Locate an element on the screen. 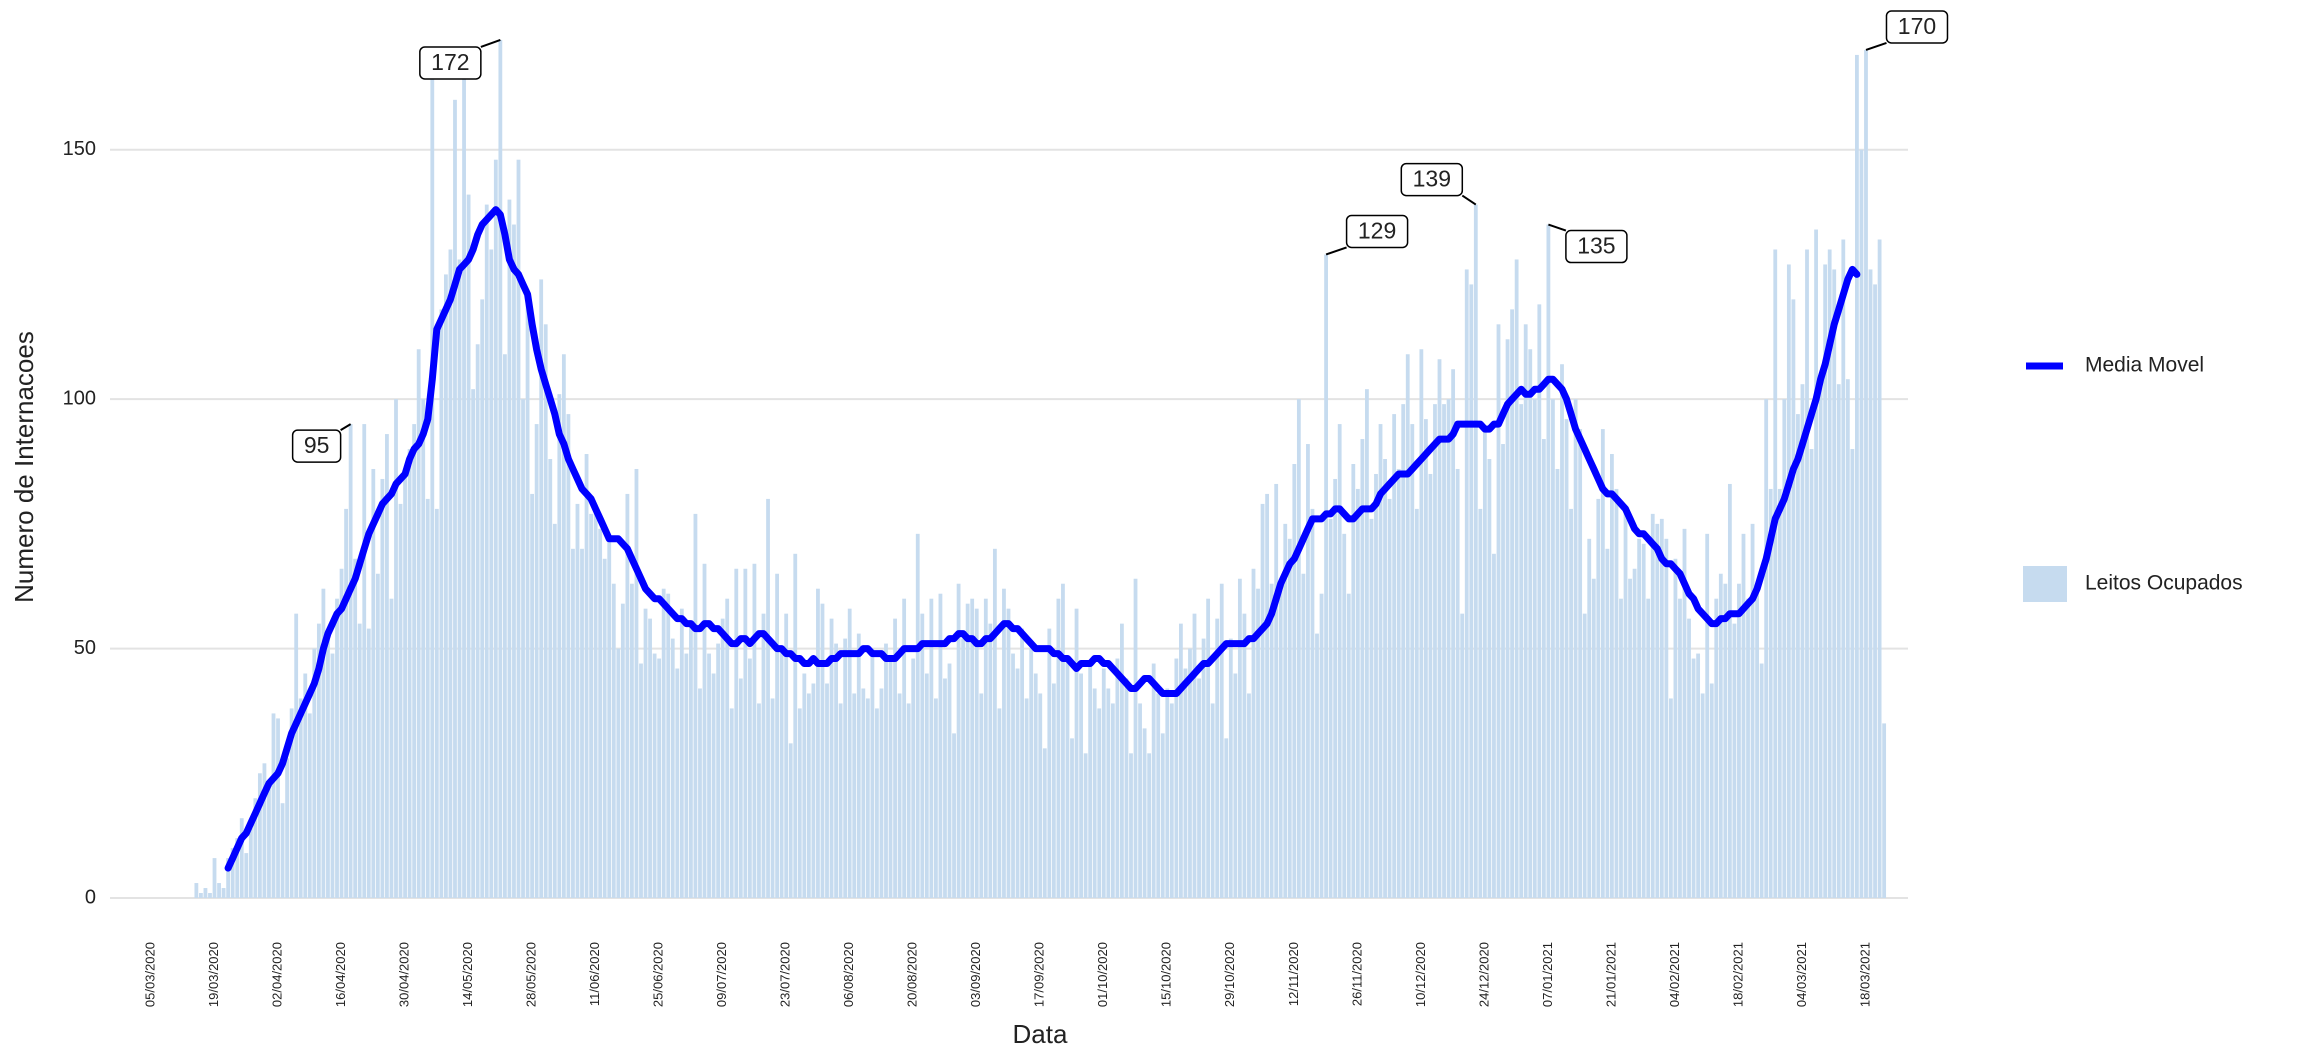 The image size is (2302, 1053). annotation-label: 170 is located at coordinates (1917, 26).